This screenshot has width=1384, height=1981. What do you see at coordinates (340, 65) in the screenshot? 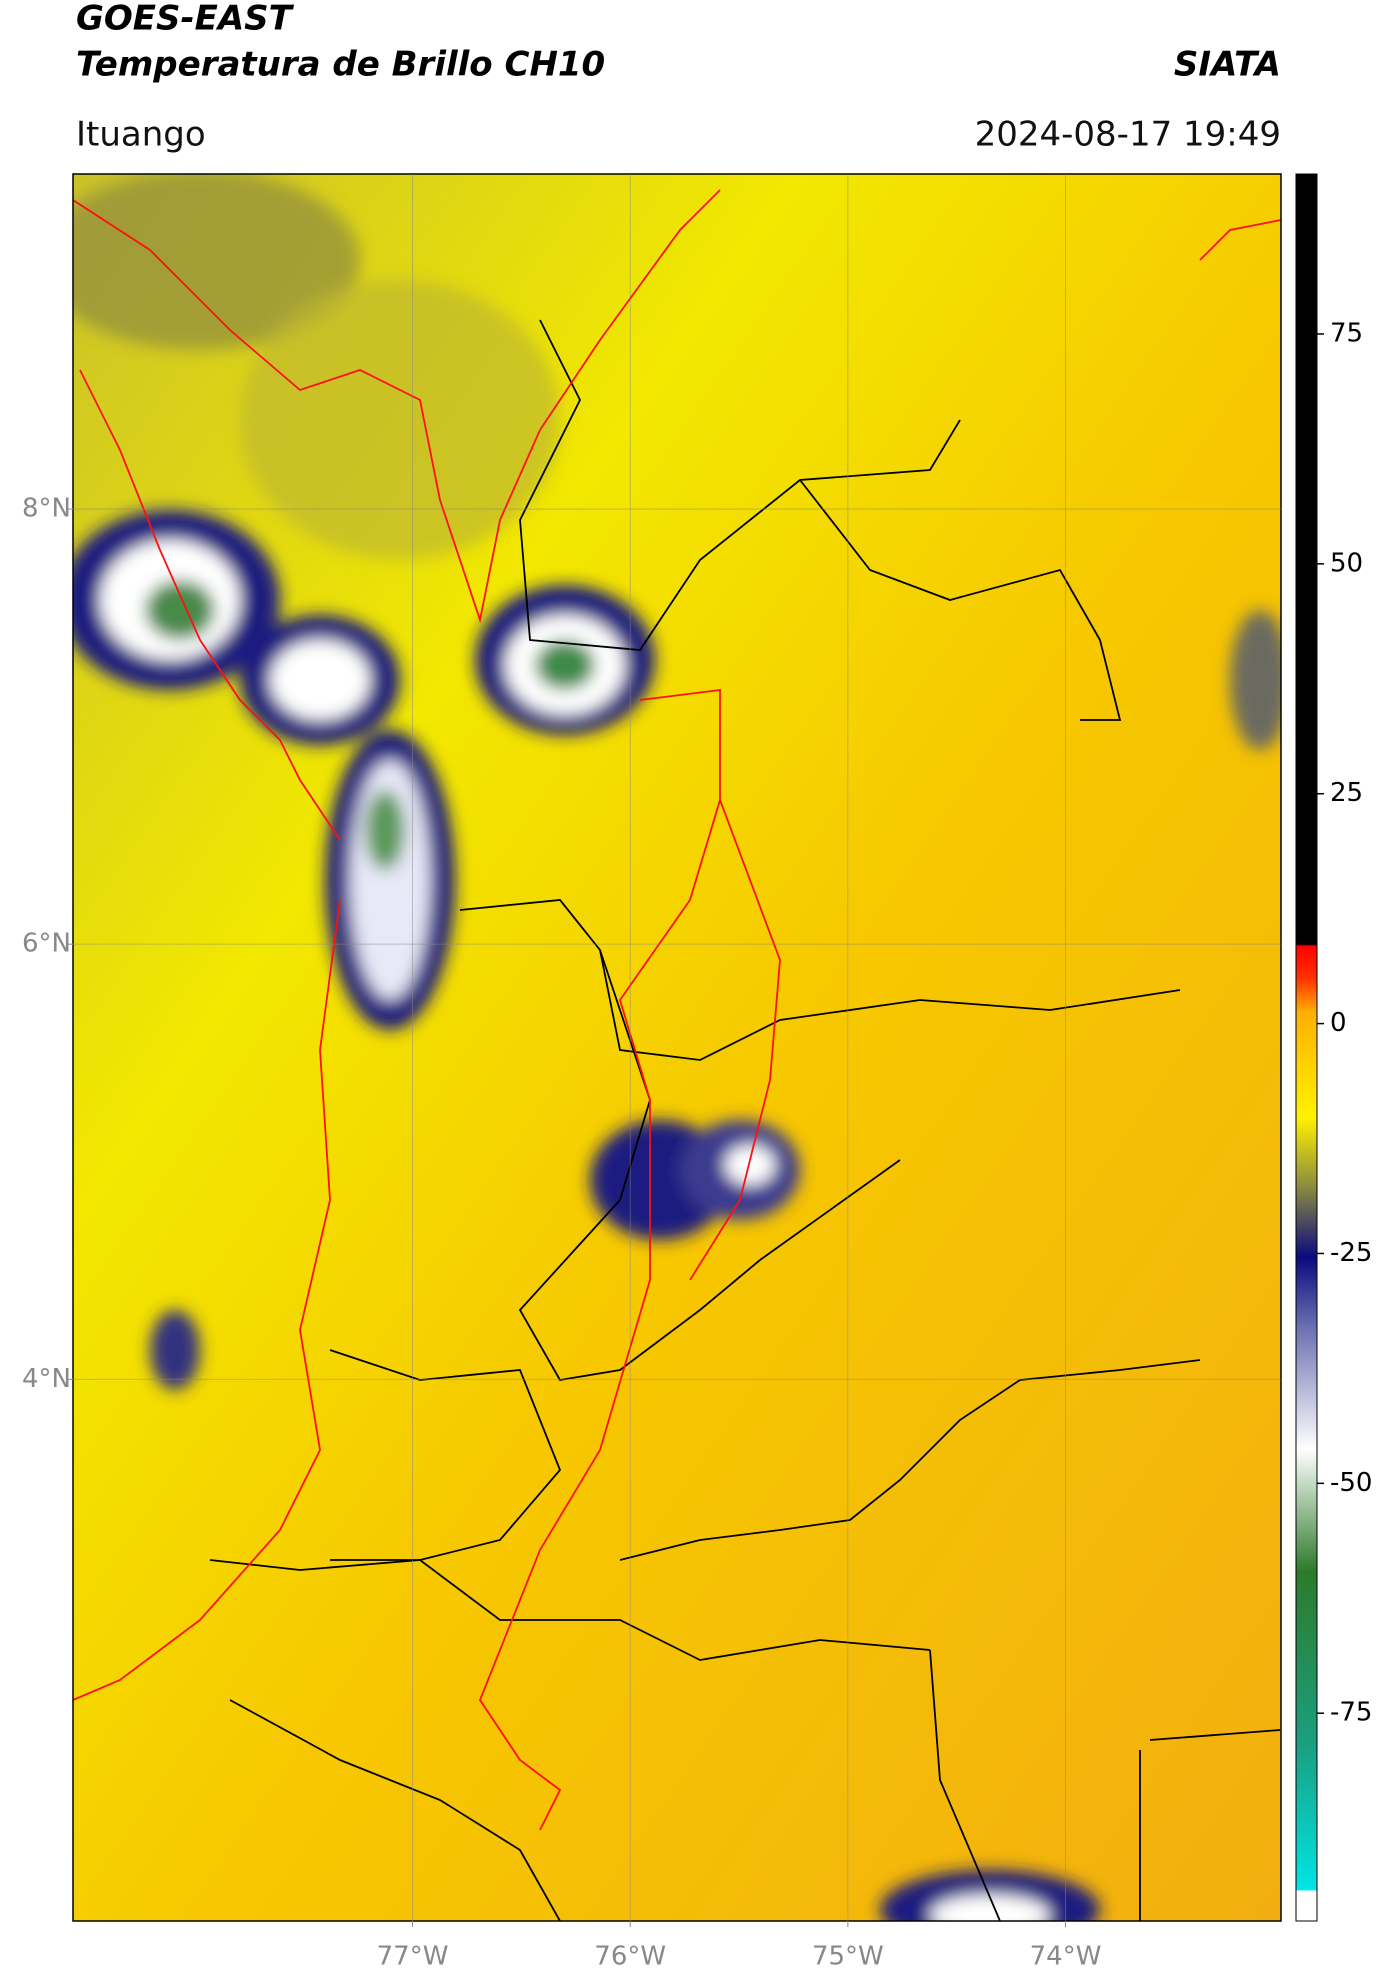
I see `subtitle: Temperatura de Brillo CH10` at bounding box center [340, 65].